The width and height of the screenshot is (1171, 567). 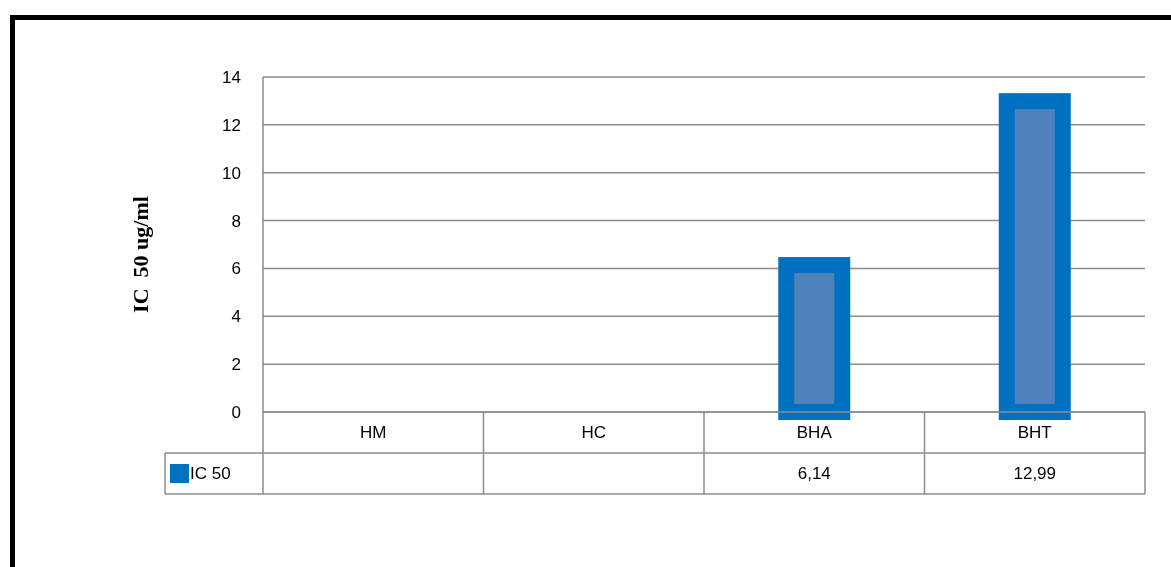 I want to click on y-tick-label: 12, so click(x=231, y=125).